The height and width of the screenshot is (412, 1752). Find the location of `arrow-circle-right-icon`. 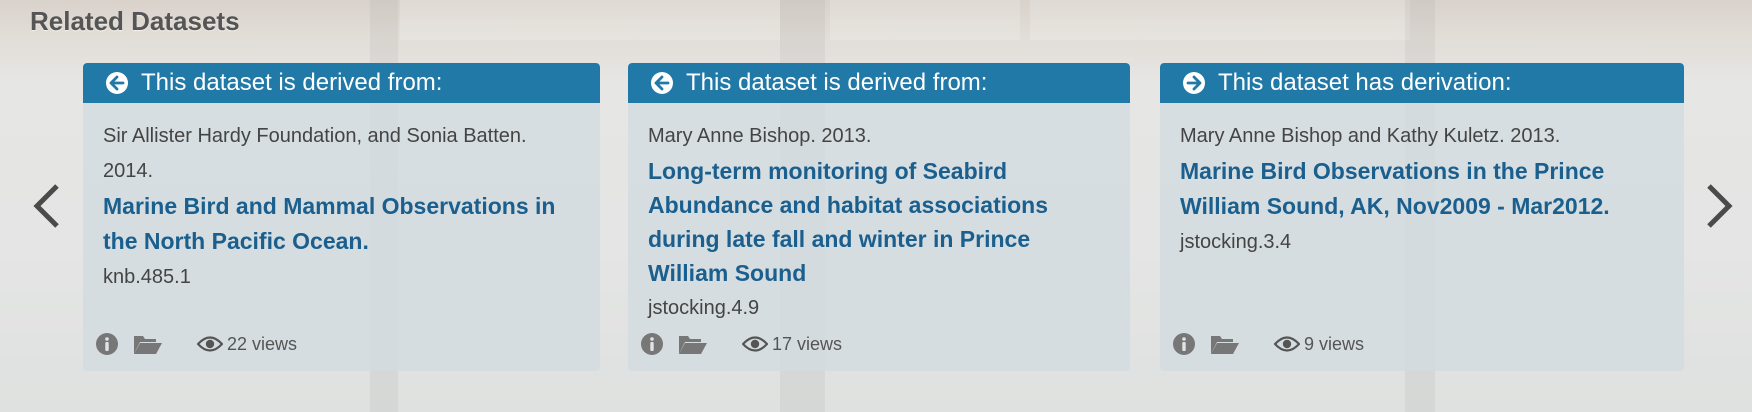

arrow-circle-right-icon is located at coordinates (1194, 83).